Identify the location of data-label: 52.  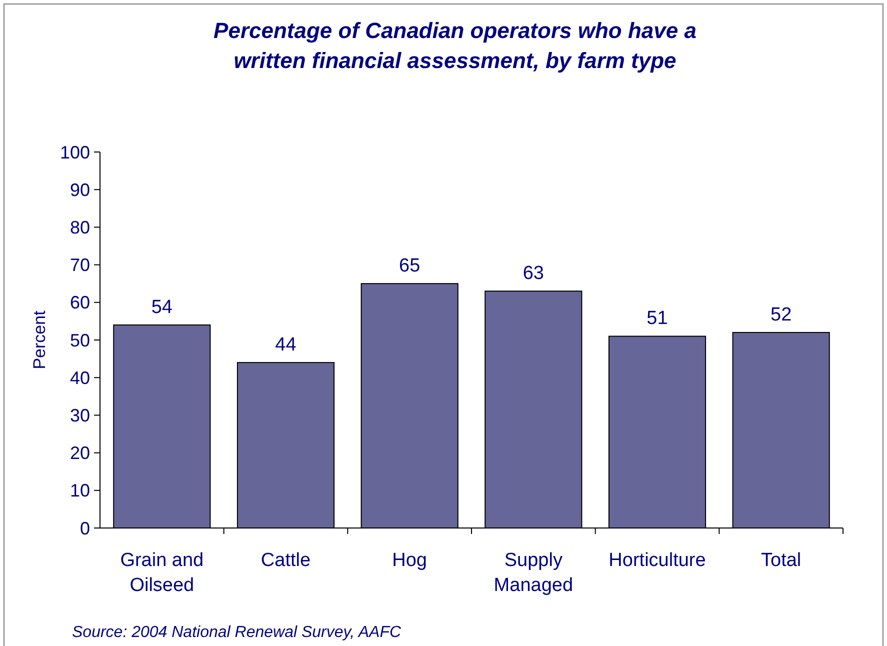
(781, 315).